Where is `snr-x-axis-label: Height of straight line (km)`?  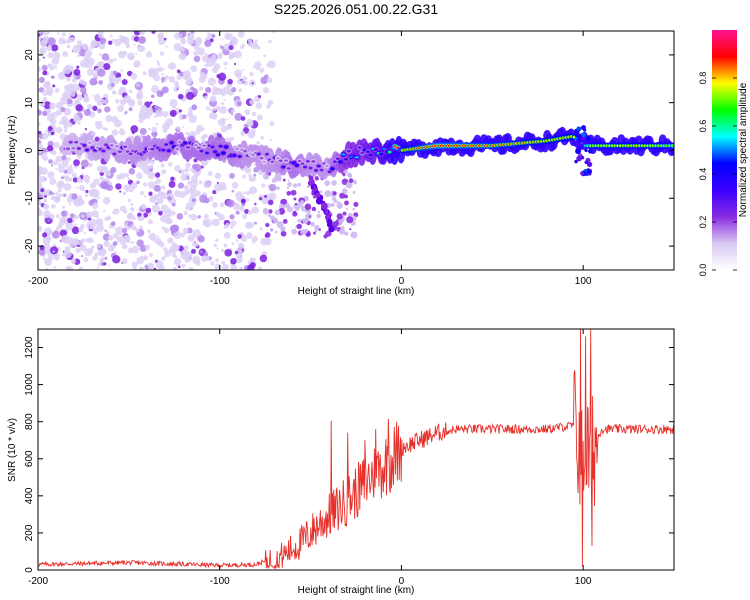
snr-x-axis-label: Height of straight line (km) is located at coordinates (356, 590).